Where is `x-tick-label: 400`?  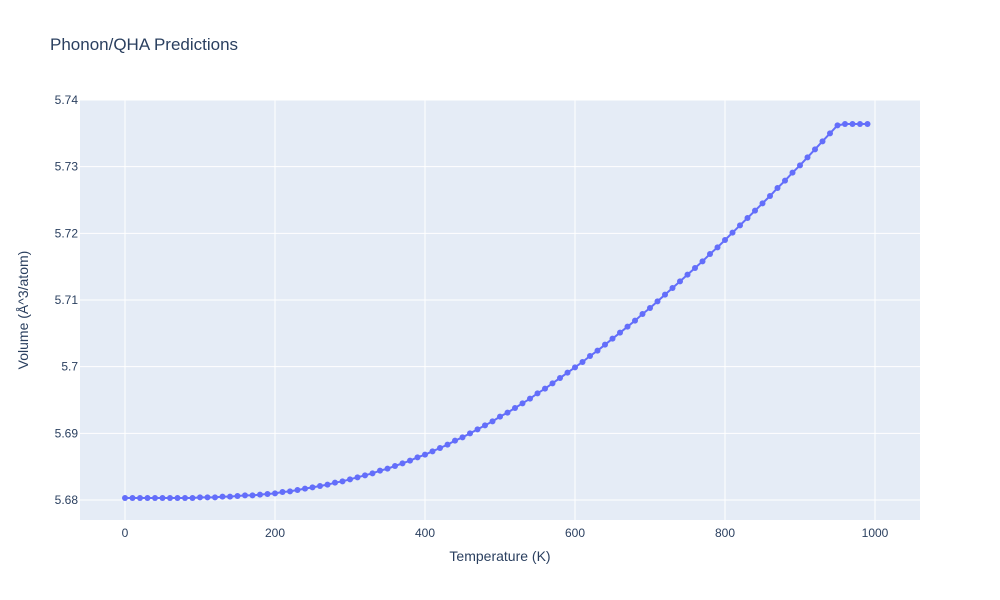
x-tick-label: 400 is located at coordinates (425, 533).